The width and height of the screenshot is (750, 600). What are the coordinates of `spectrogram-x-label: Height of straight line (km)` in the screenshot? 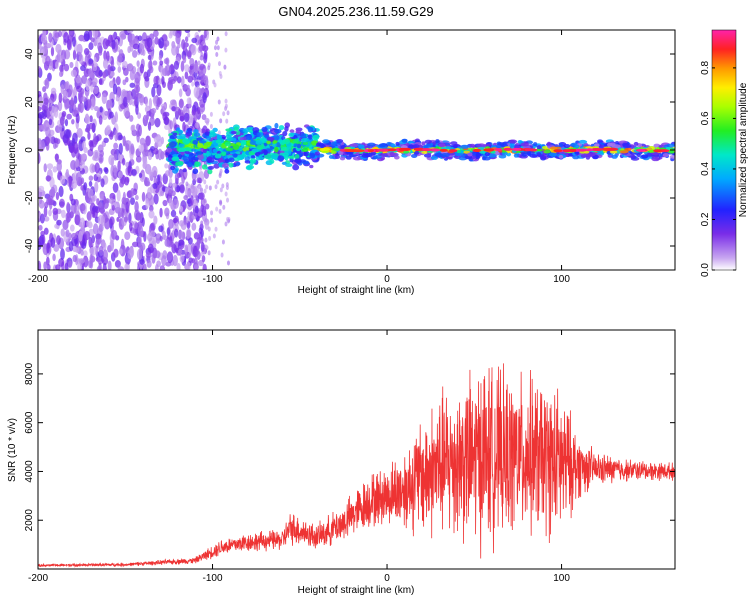 It's located at (356, 290).